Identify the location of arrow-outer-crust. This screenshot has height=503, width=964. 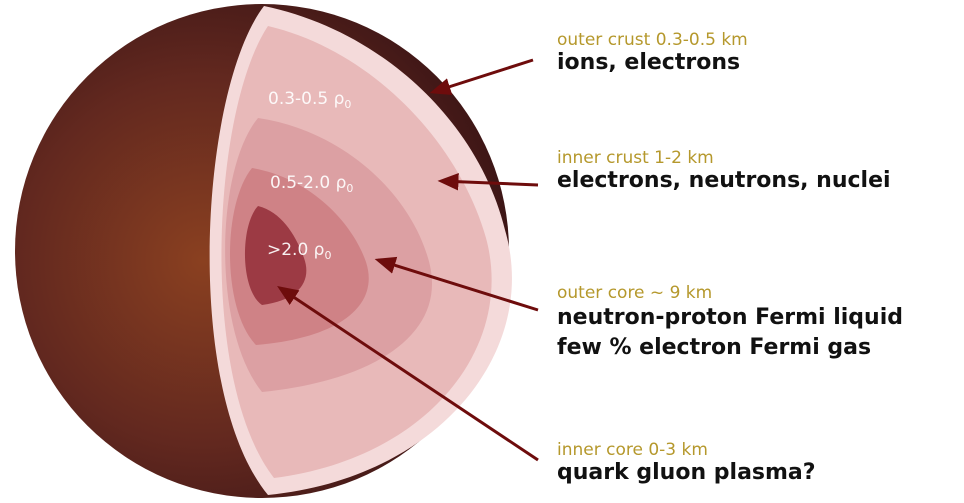
(481, 77).